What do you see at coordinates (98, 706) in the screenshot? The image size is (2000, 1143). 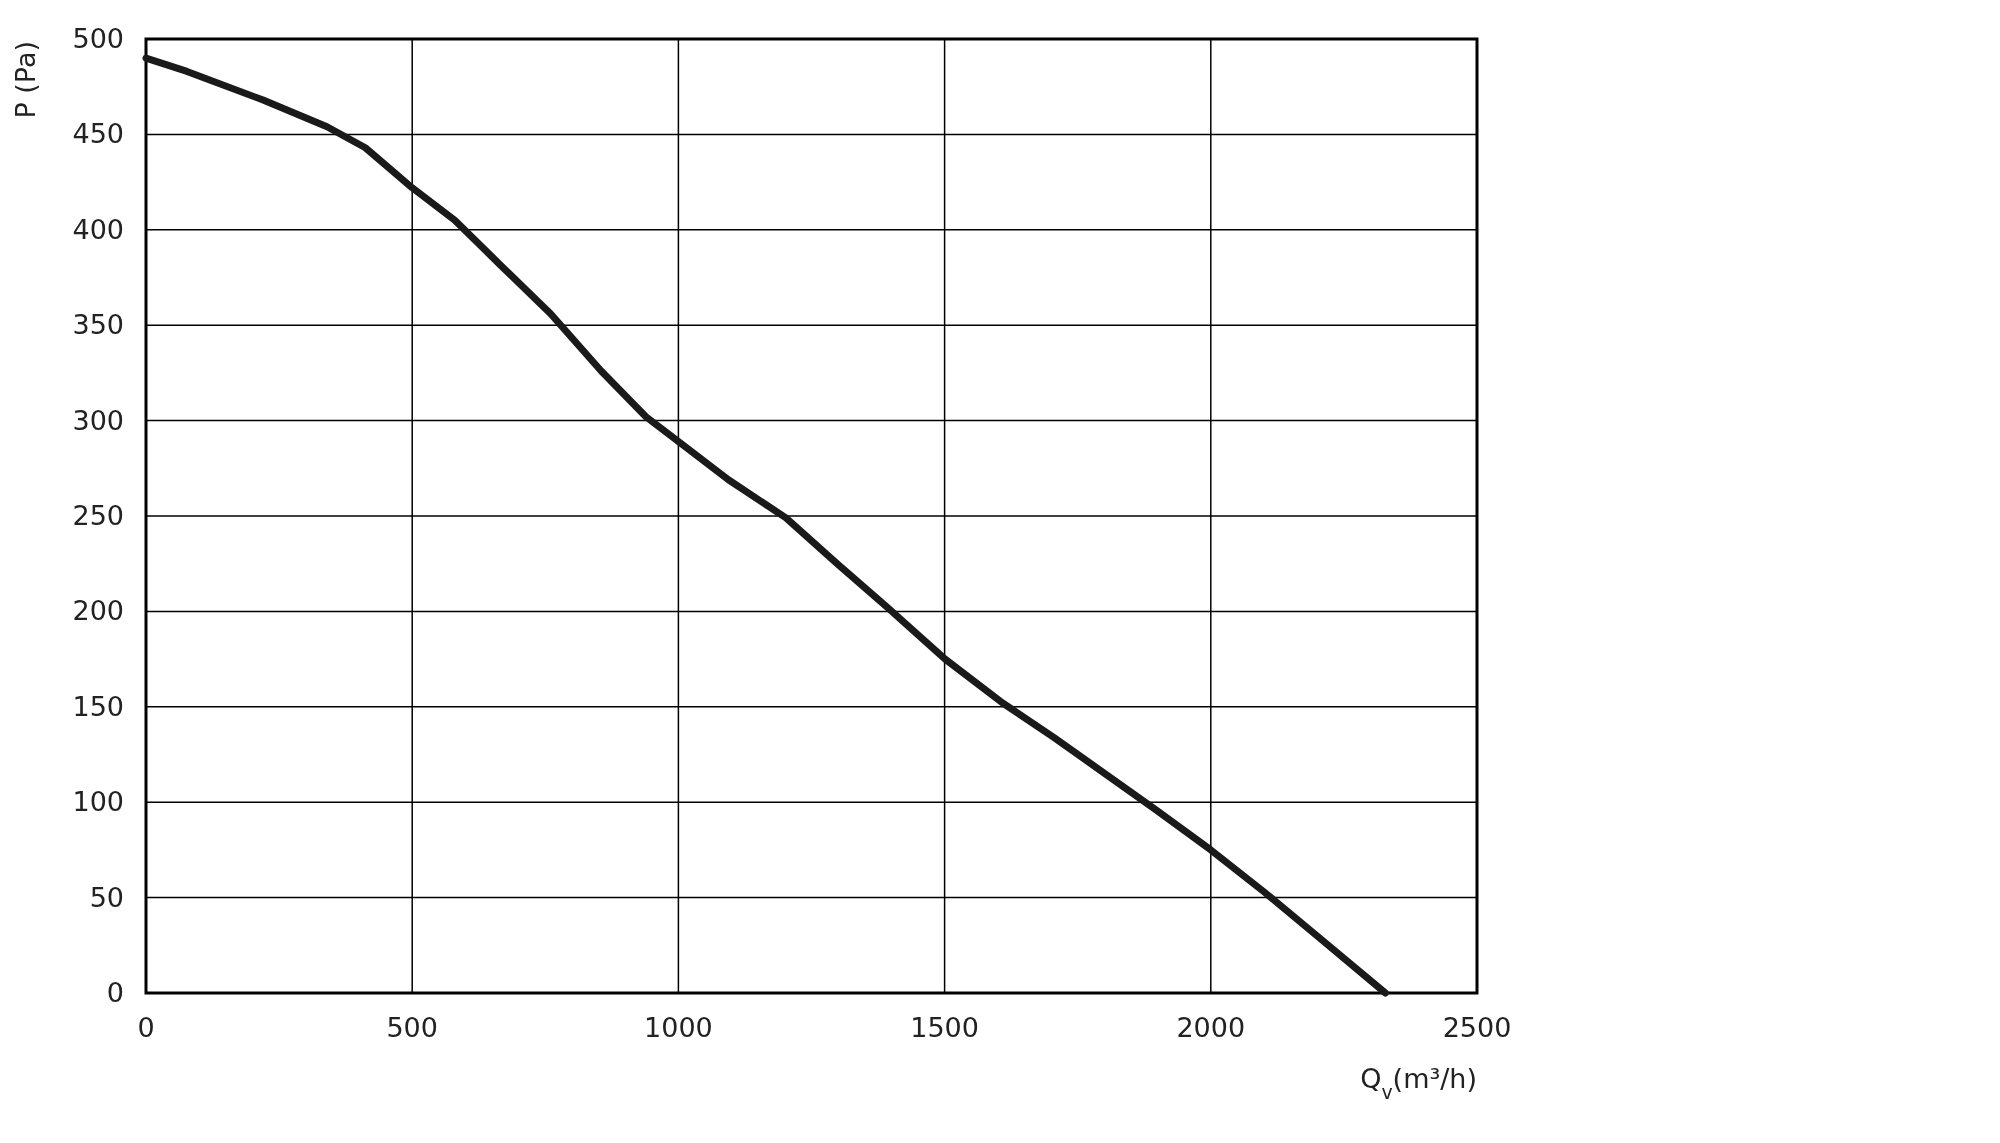 I see `y-tick-label: 150` at bounding box center [98, 706].